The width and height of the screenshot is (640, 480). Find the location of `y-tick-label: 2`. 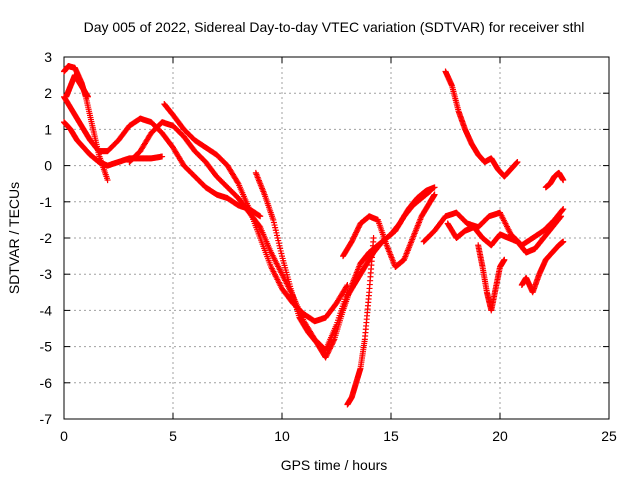

y-tick-label: 2 is located at coordinates (48, 93).